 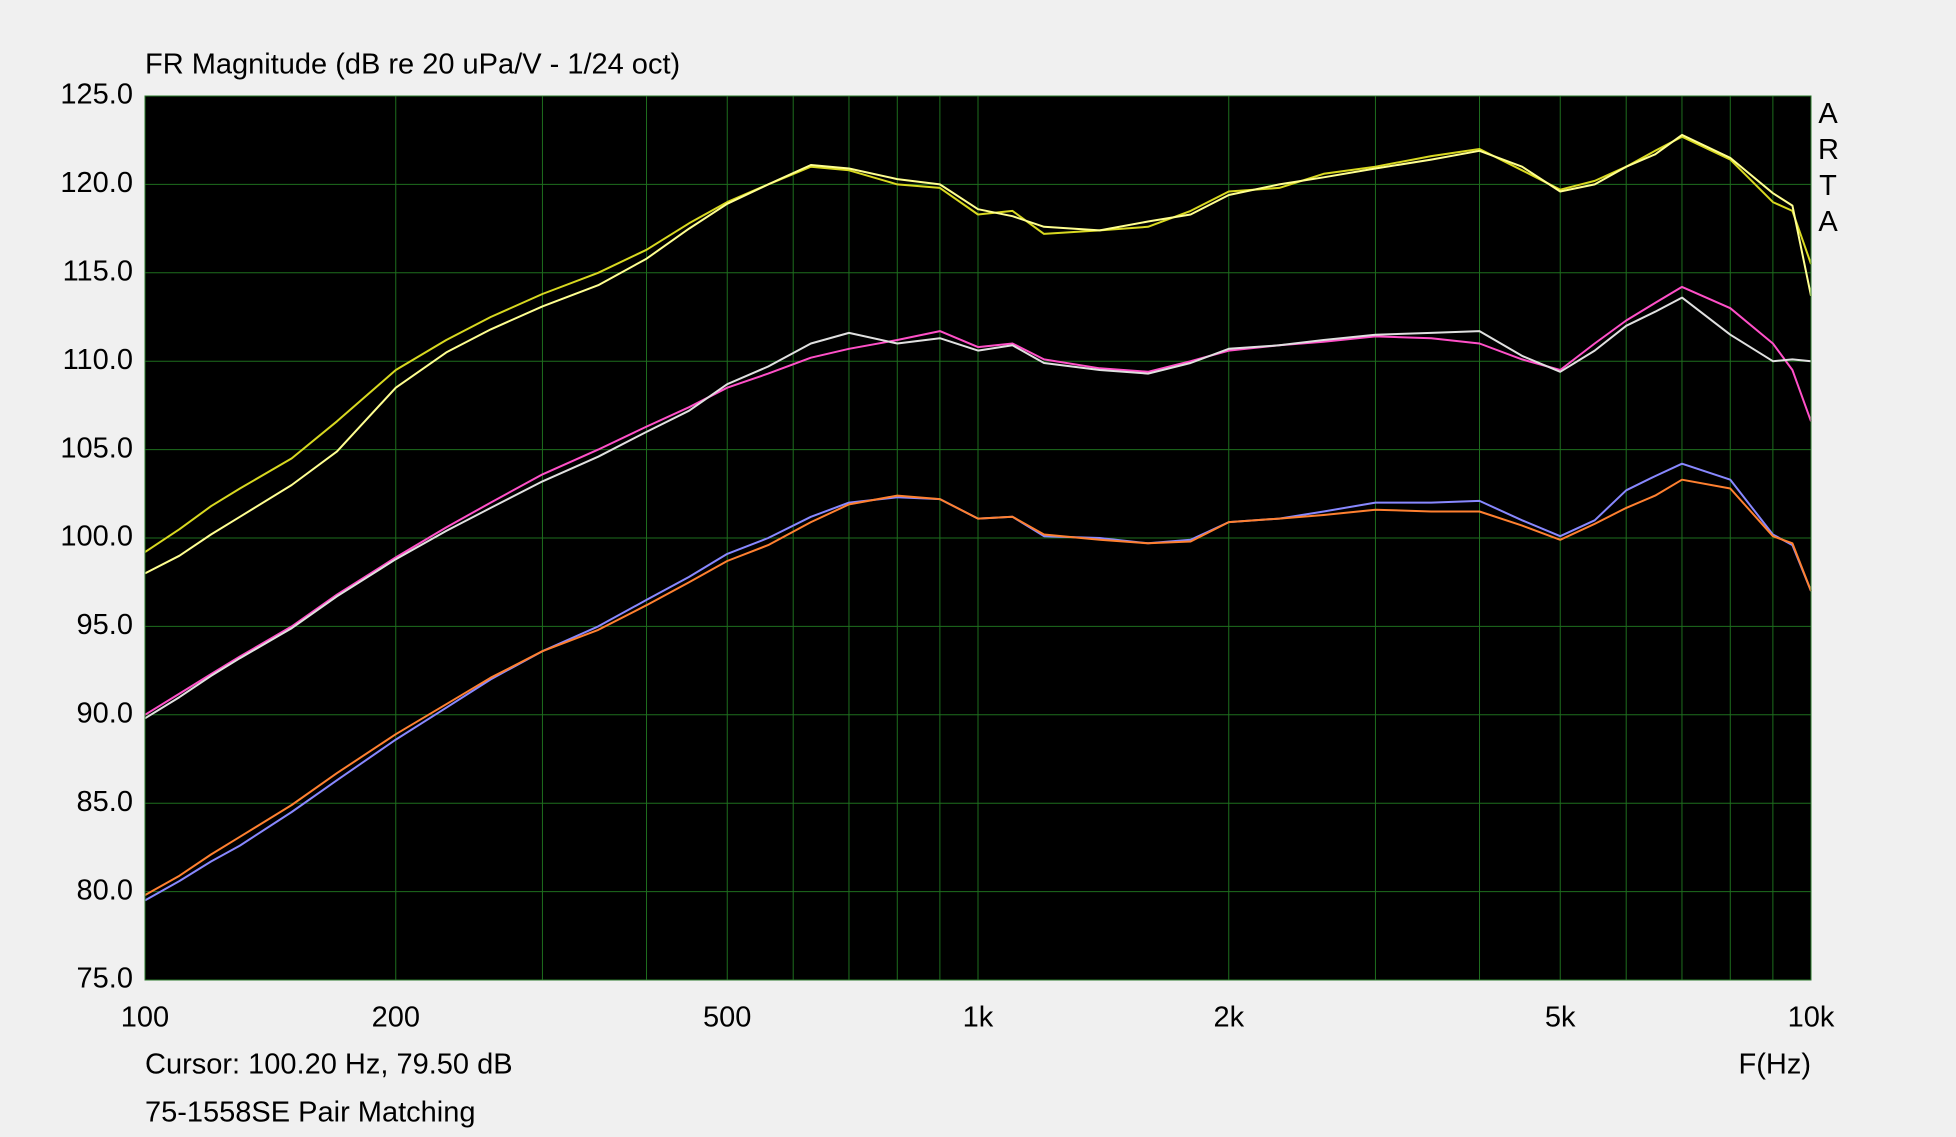 I want to click on x-tick-label: 1k, so click(x=978, y=1018).